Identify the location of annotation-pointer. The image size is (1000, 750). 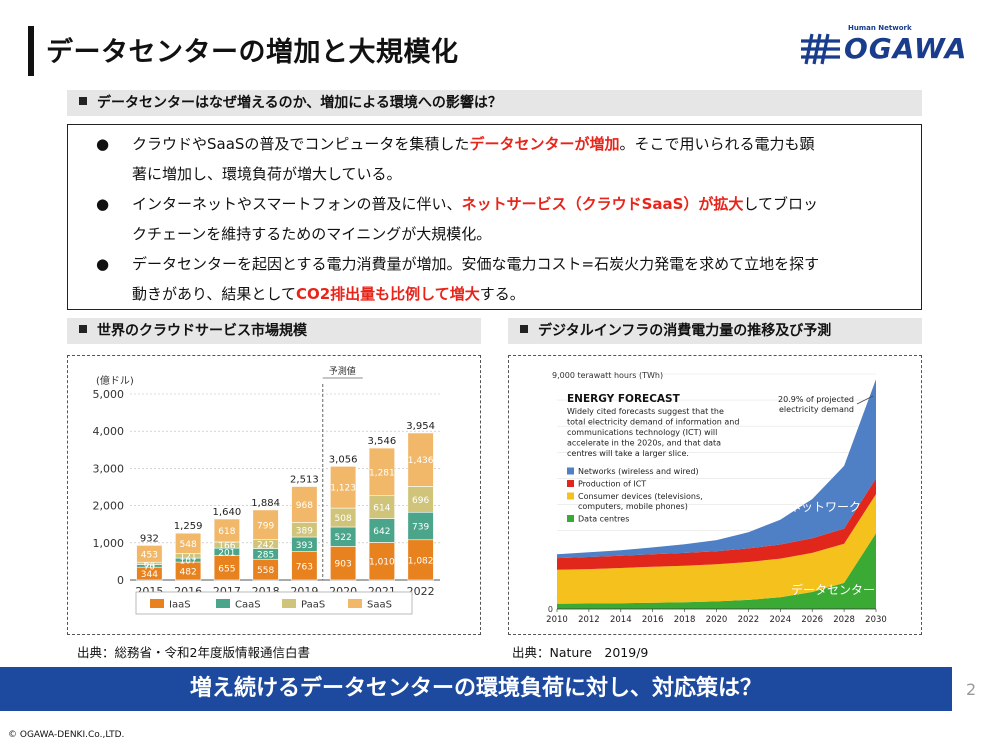
(865, 400).